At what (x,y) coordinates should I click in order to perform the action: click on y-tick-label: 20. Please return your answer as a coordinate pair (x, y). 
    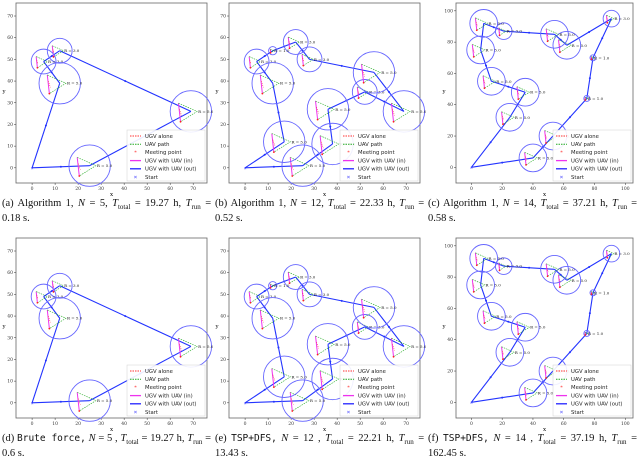
    Looking at the image, I should click on (450, 137).